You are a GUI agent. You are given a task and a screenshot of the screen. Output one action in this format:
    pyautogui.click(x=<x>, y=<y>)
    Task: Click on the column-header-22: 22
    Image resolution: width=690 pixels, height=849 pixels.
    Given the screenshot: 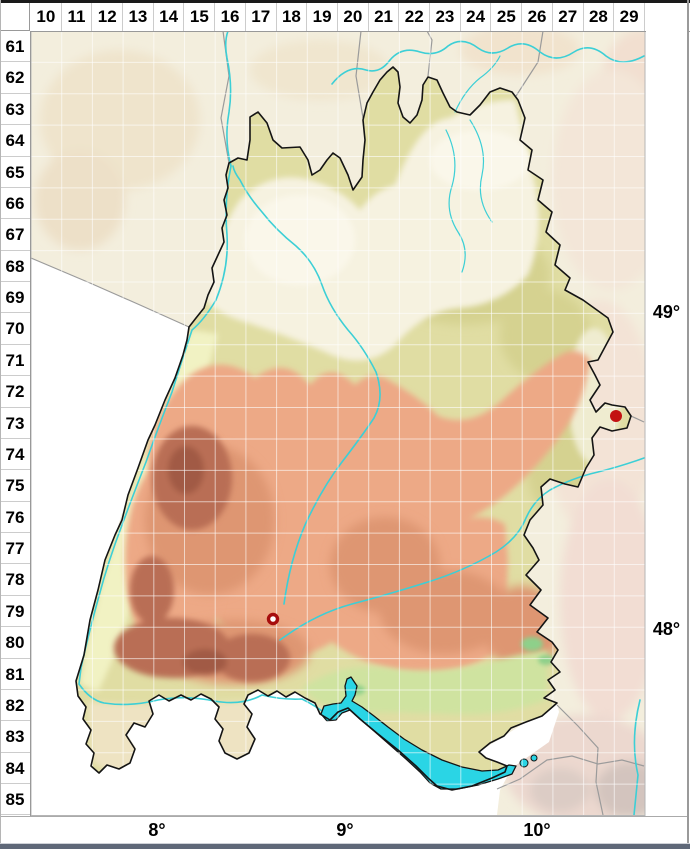 What is the action you would take?
    pyautogui.click(x=415, y=17)
    